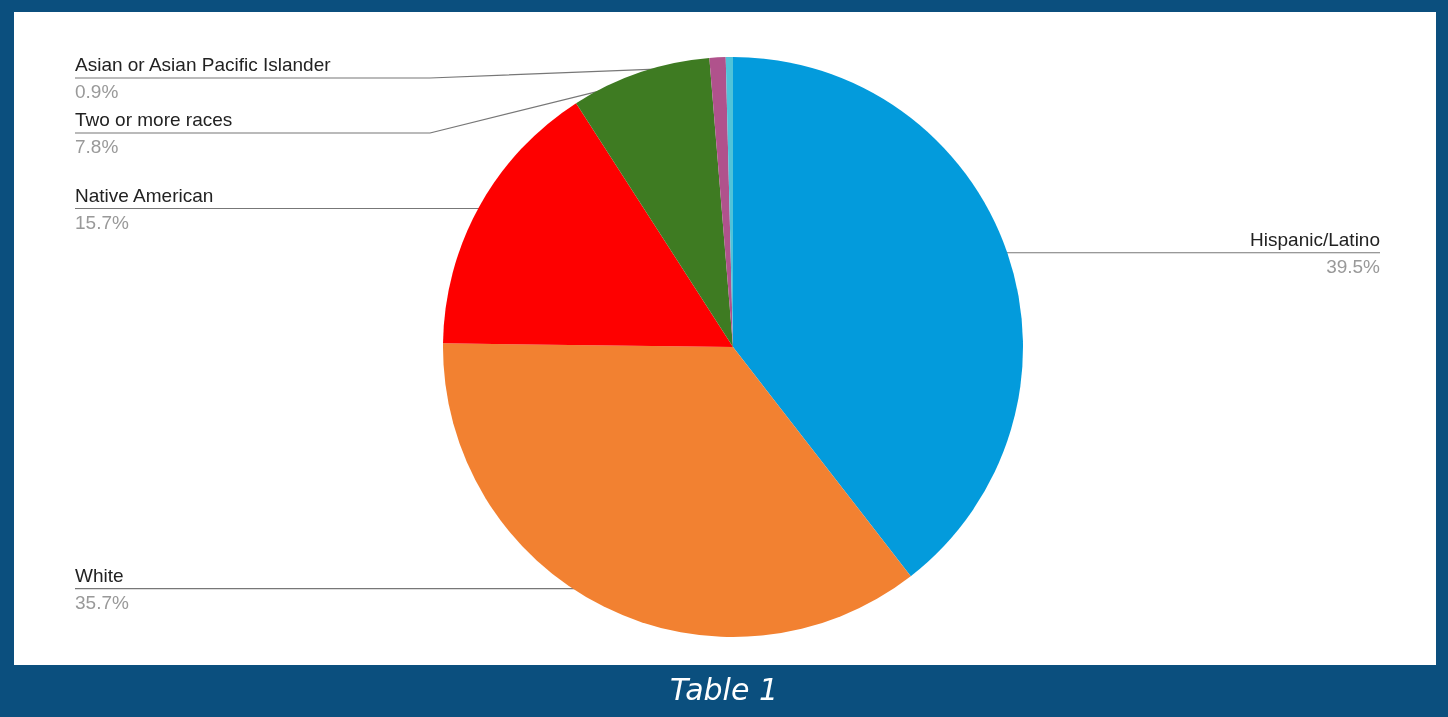 The width and height of the screenshot is (1448, 717). Describe the element at coordinates (99, 575) in the screenshot. I see `slice-label: White` at that location.